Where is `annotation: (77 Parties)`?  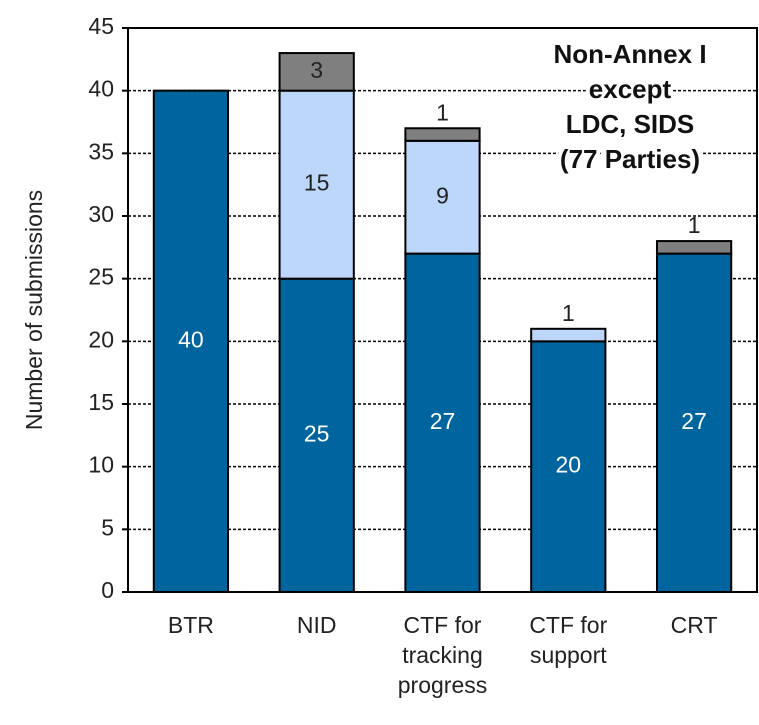
annotation: (77 Parties) is located at coordinates (630, 159).